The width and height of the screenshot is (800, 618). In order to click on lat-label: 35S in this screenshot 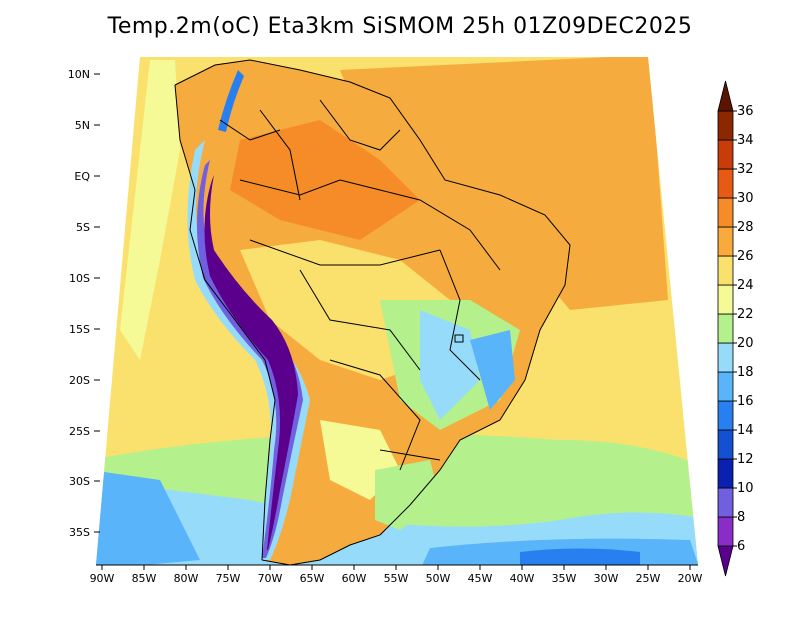, I will do `click(79, 532)`.